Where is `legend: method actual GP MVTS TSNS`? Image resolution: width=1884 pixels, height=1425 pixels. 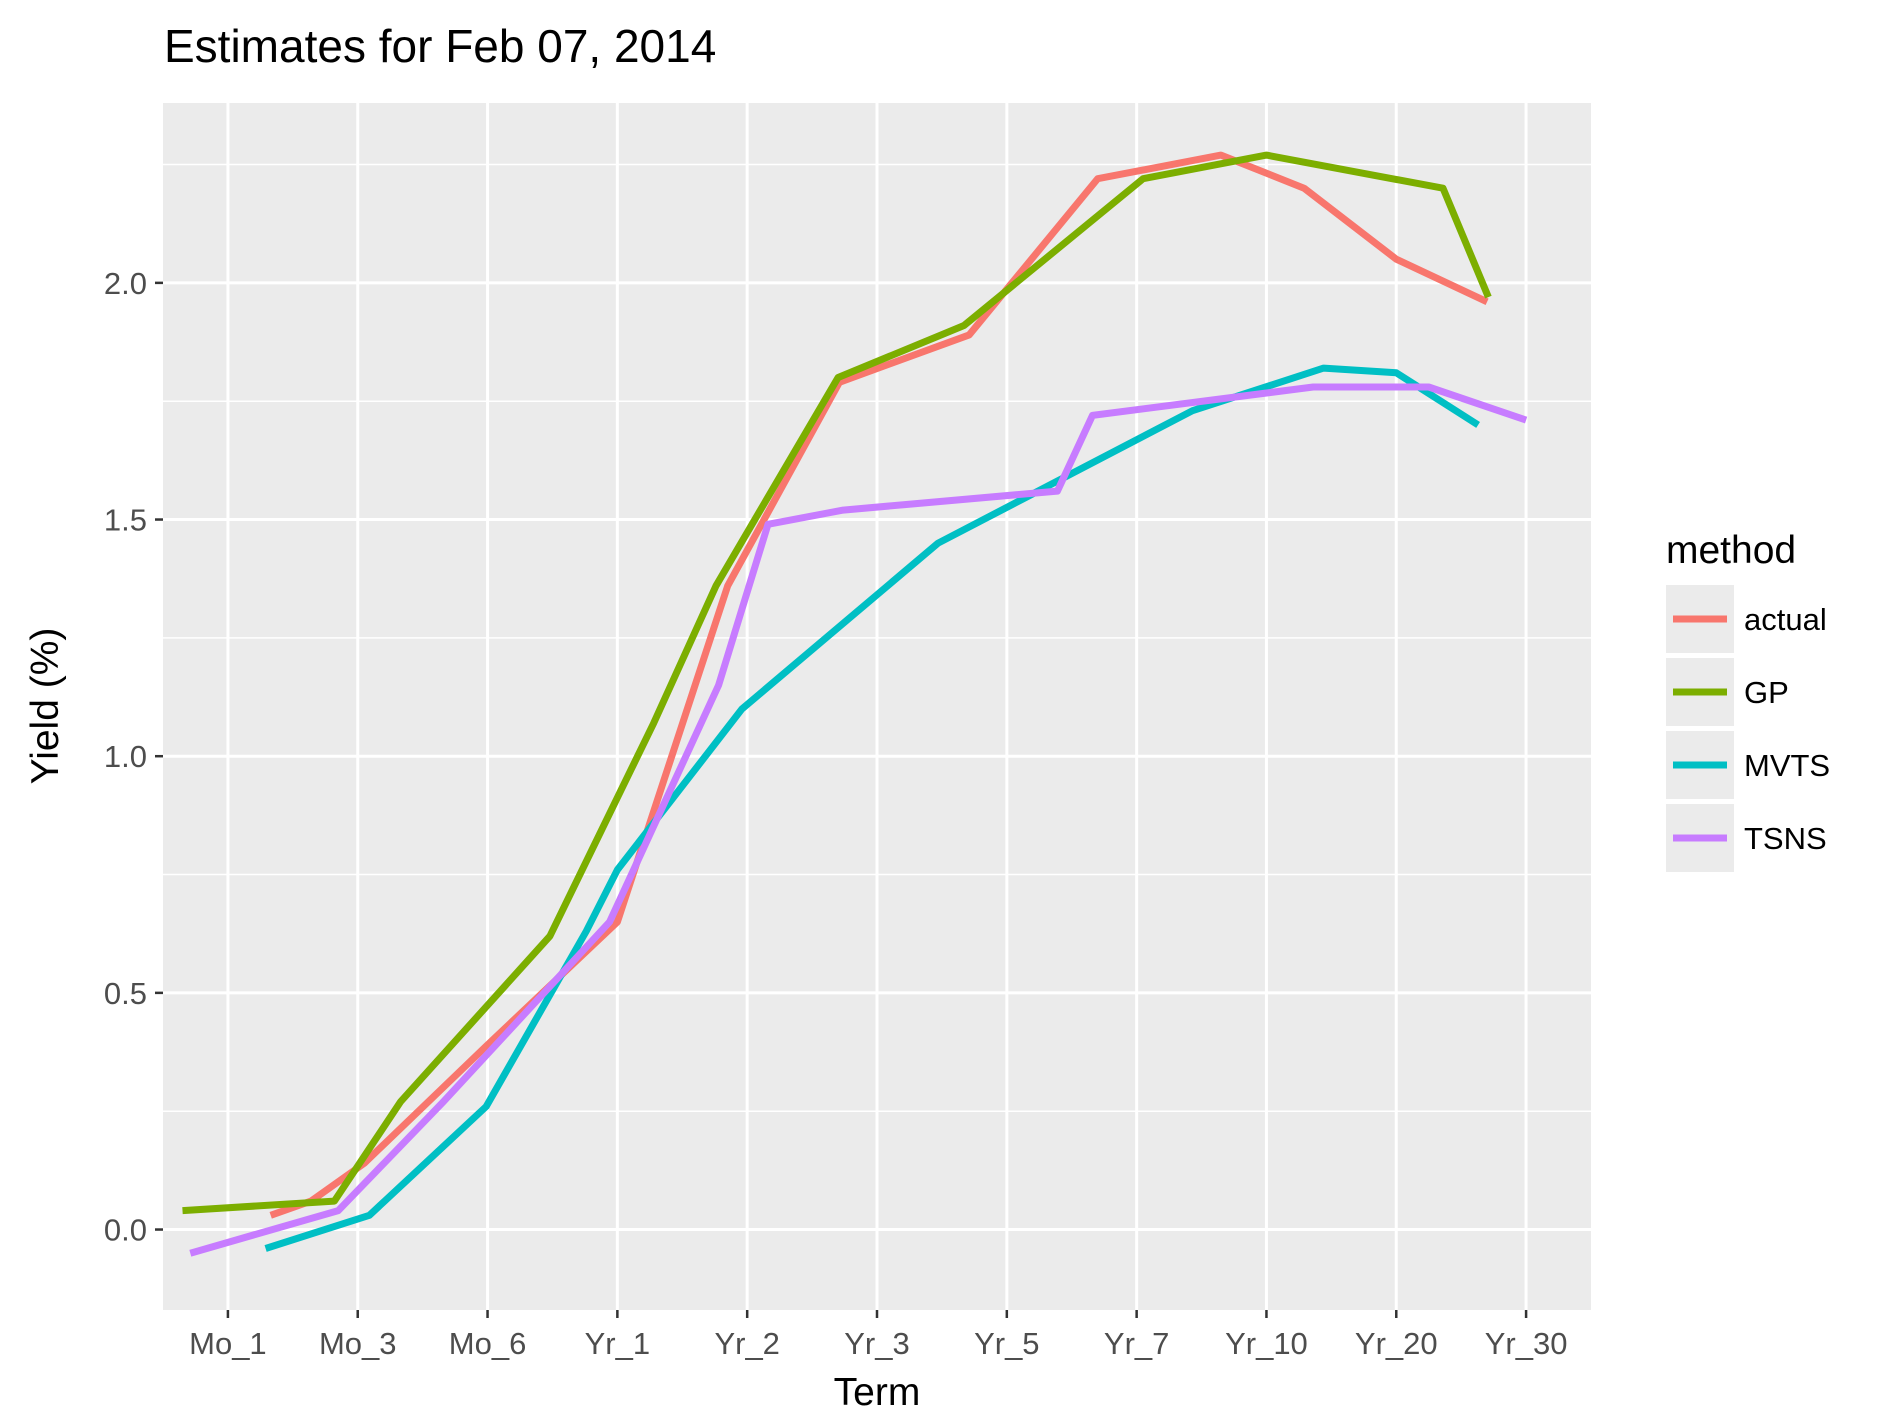
legend: method actual GP MVTS TSNS is located at coordinates (1748, 700).